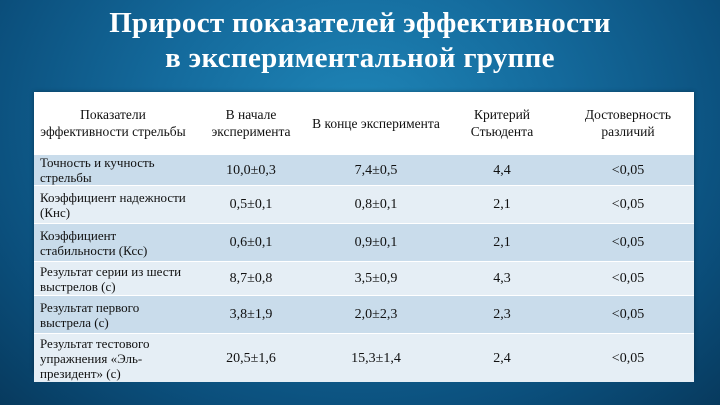 The width and height of the screenshot is (720, 405). What do you see at coordinates (360, 58) in the screenshot?
I see `slide-title-line-2: в экспериментальной группе` at bounding box center [360, 58].